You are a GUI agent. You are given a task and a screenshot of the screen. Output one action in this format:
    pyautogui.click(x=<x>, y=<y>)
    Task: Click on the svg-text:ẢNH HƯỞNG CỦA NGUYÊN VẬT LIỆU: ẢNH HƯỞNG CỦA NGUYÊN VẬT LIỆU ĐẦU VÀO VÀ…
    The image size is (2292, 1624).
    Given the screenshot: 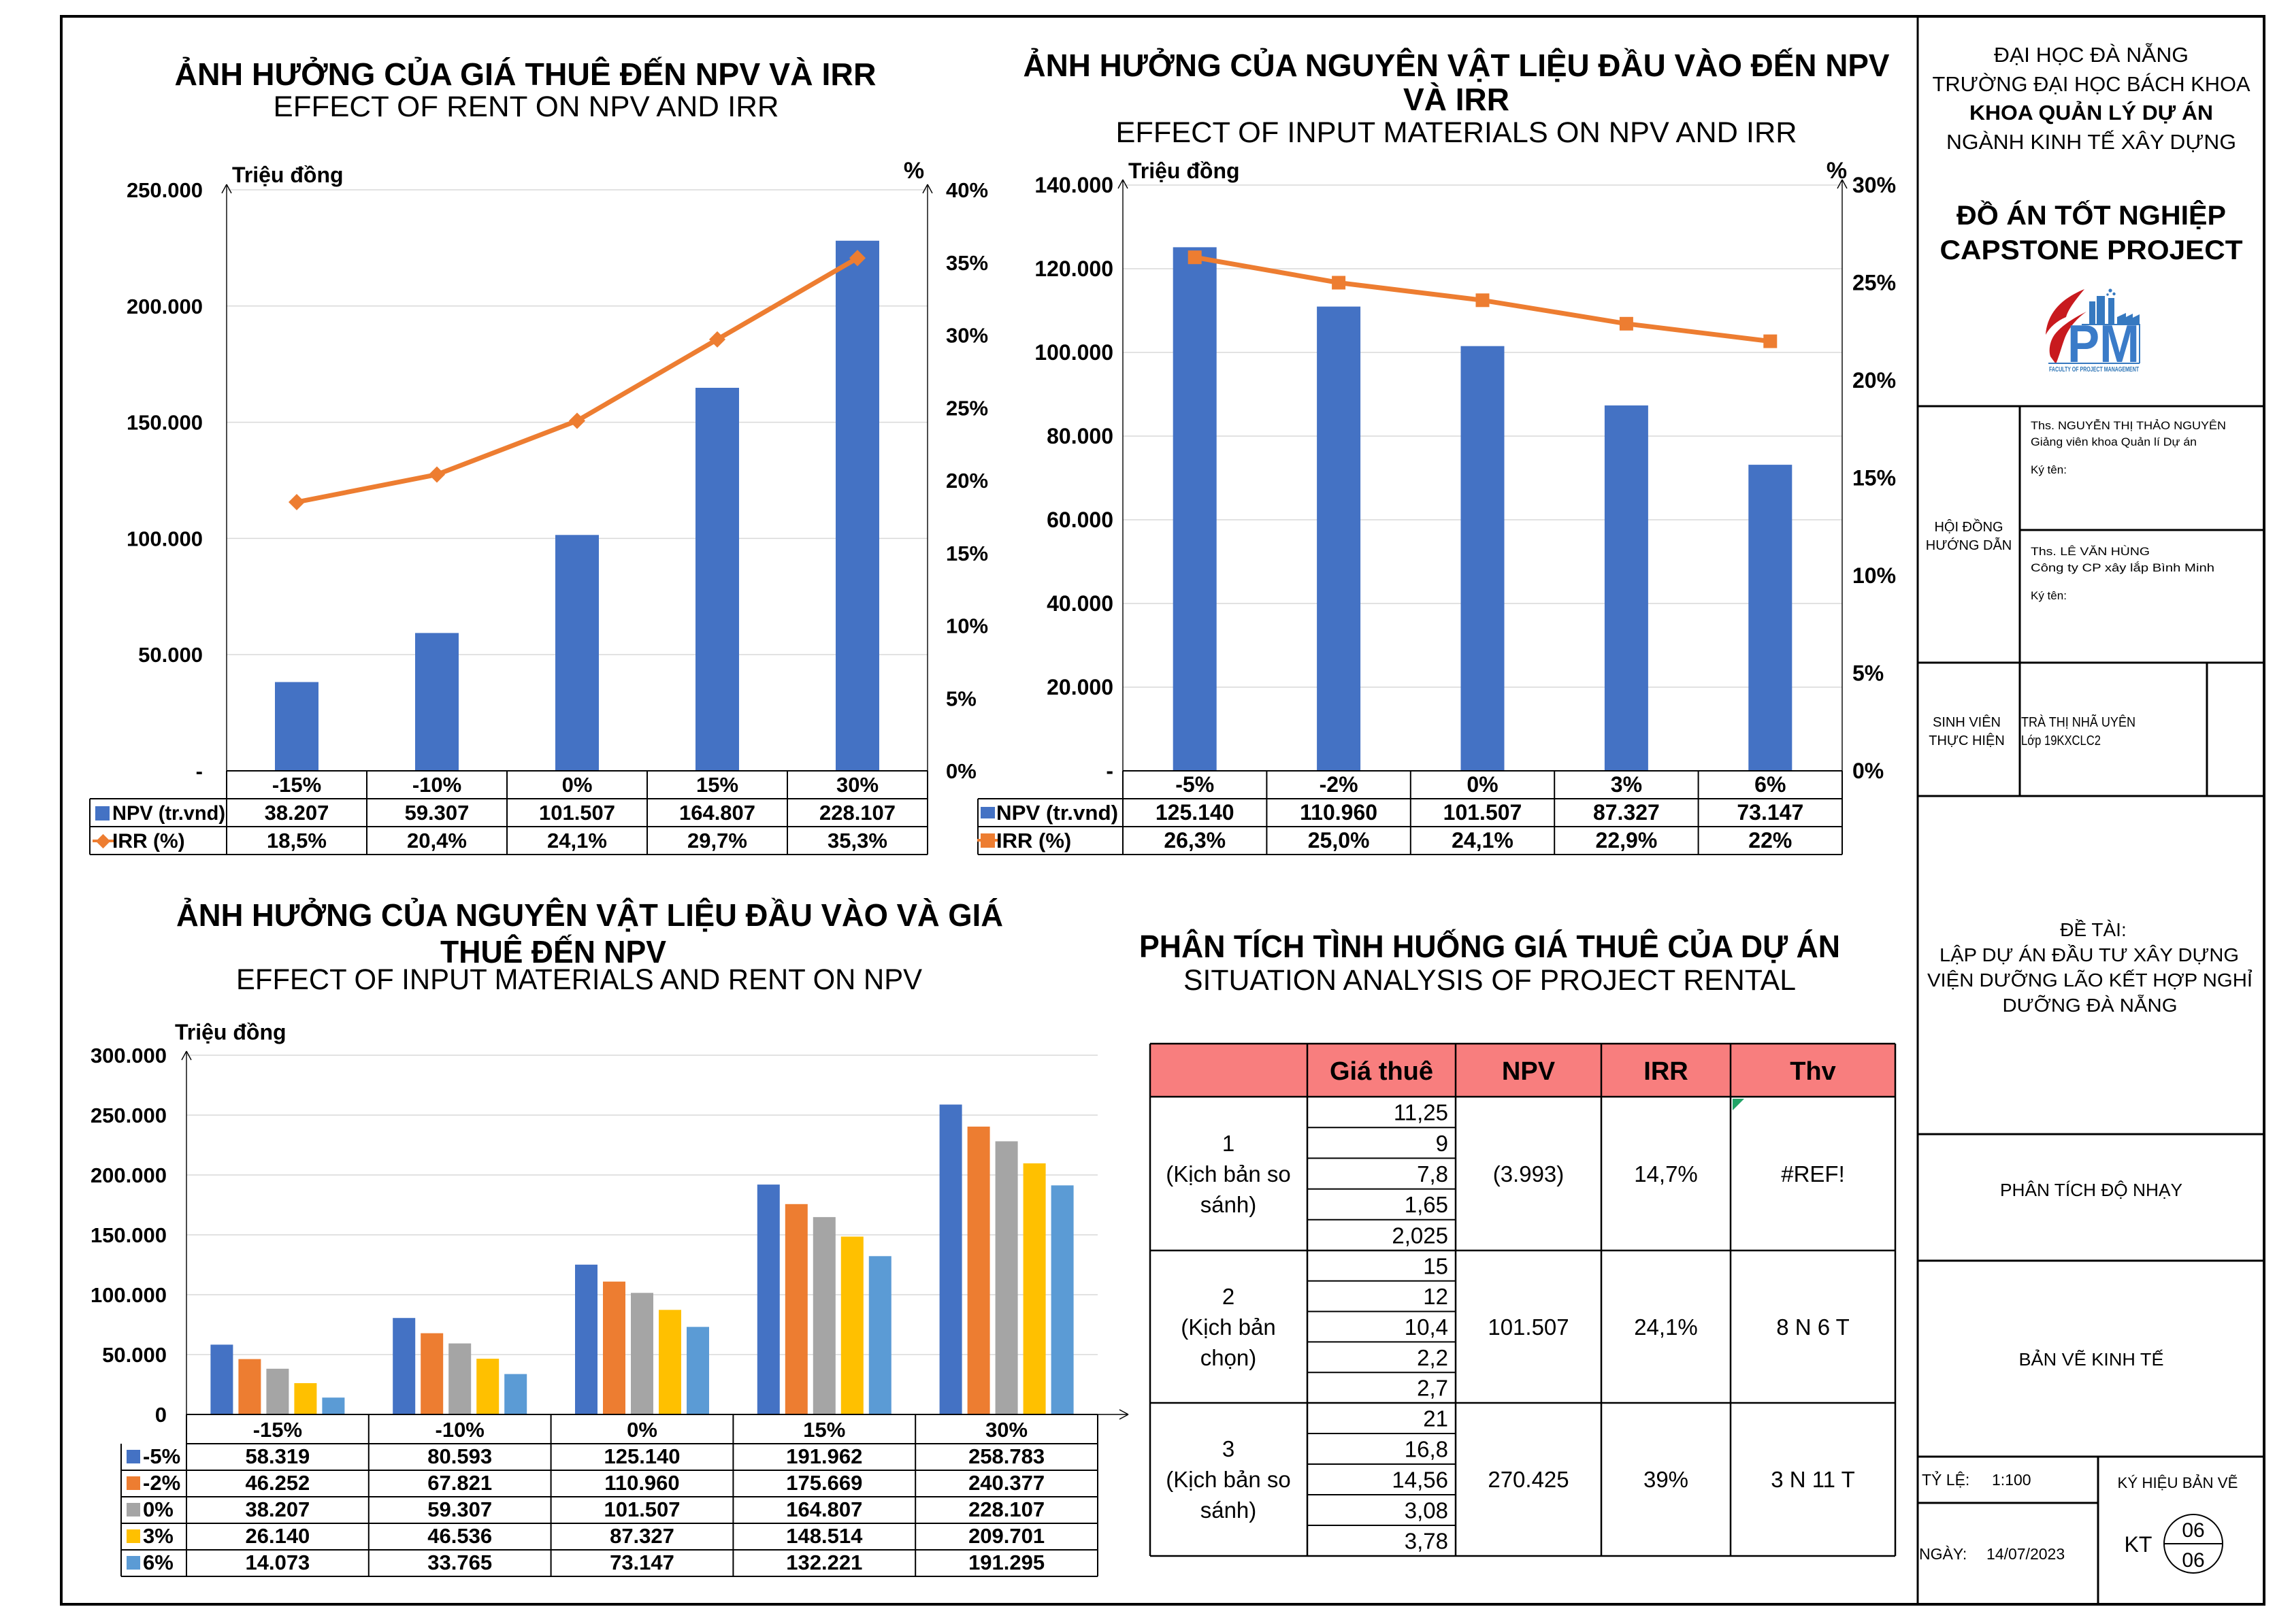 What is the action you would take?
    pyautogui.click(x=589, y=915)
    